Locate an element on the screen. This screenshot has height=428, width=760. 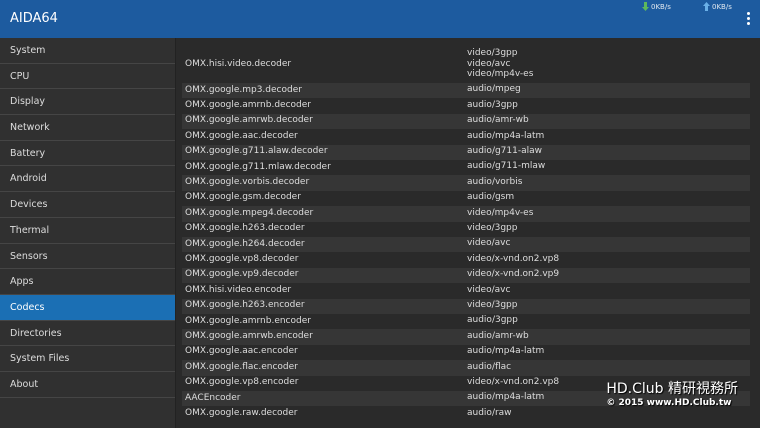
codec-row: AACEncoder audio/mp4a-latm is located at coordinates (466, 399).